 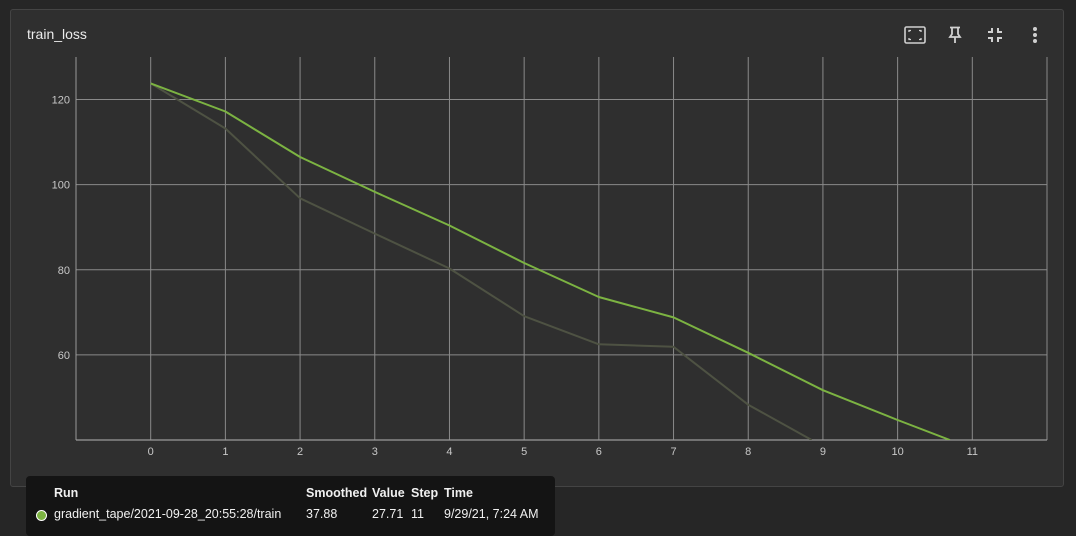 I want to click on time-value: 9/29/21, 7:24 AM, so click(x=491, y=514).